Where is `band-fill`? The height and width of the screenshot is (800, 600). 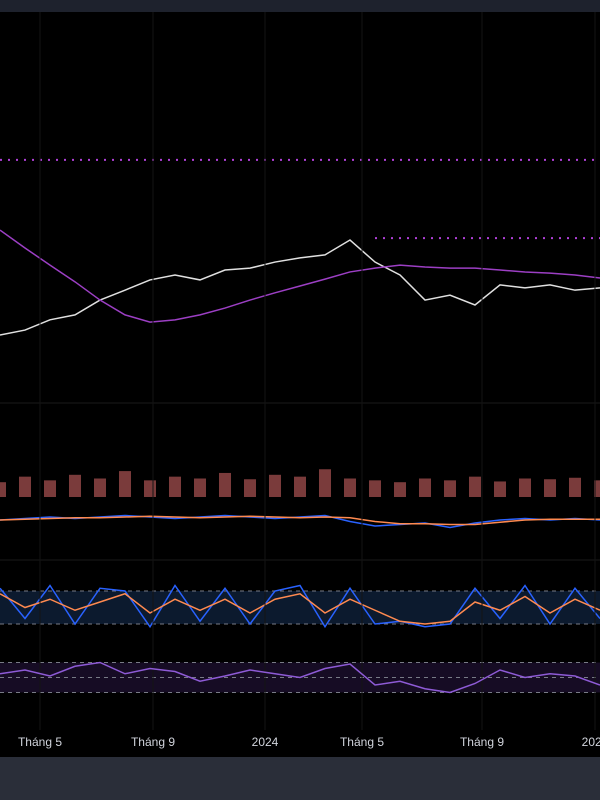 band-fill is located at coordinates (300, 607).